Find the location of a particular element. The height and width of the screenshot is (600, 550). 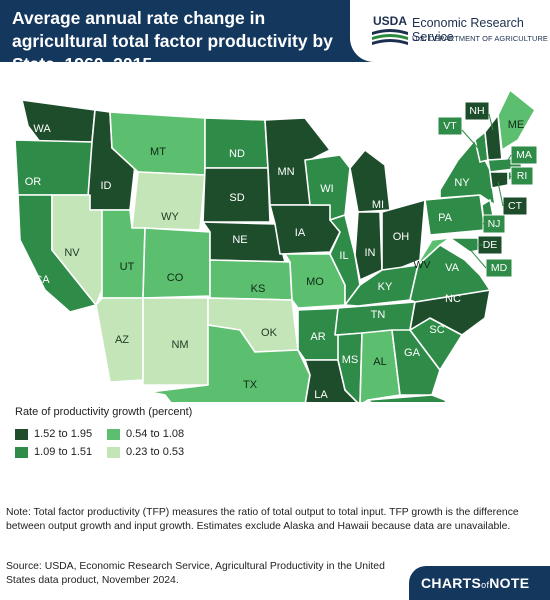

state-label-mt: MT is located at coordinates (158, 152).